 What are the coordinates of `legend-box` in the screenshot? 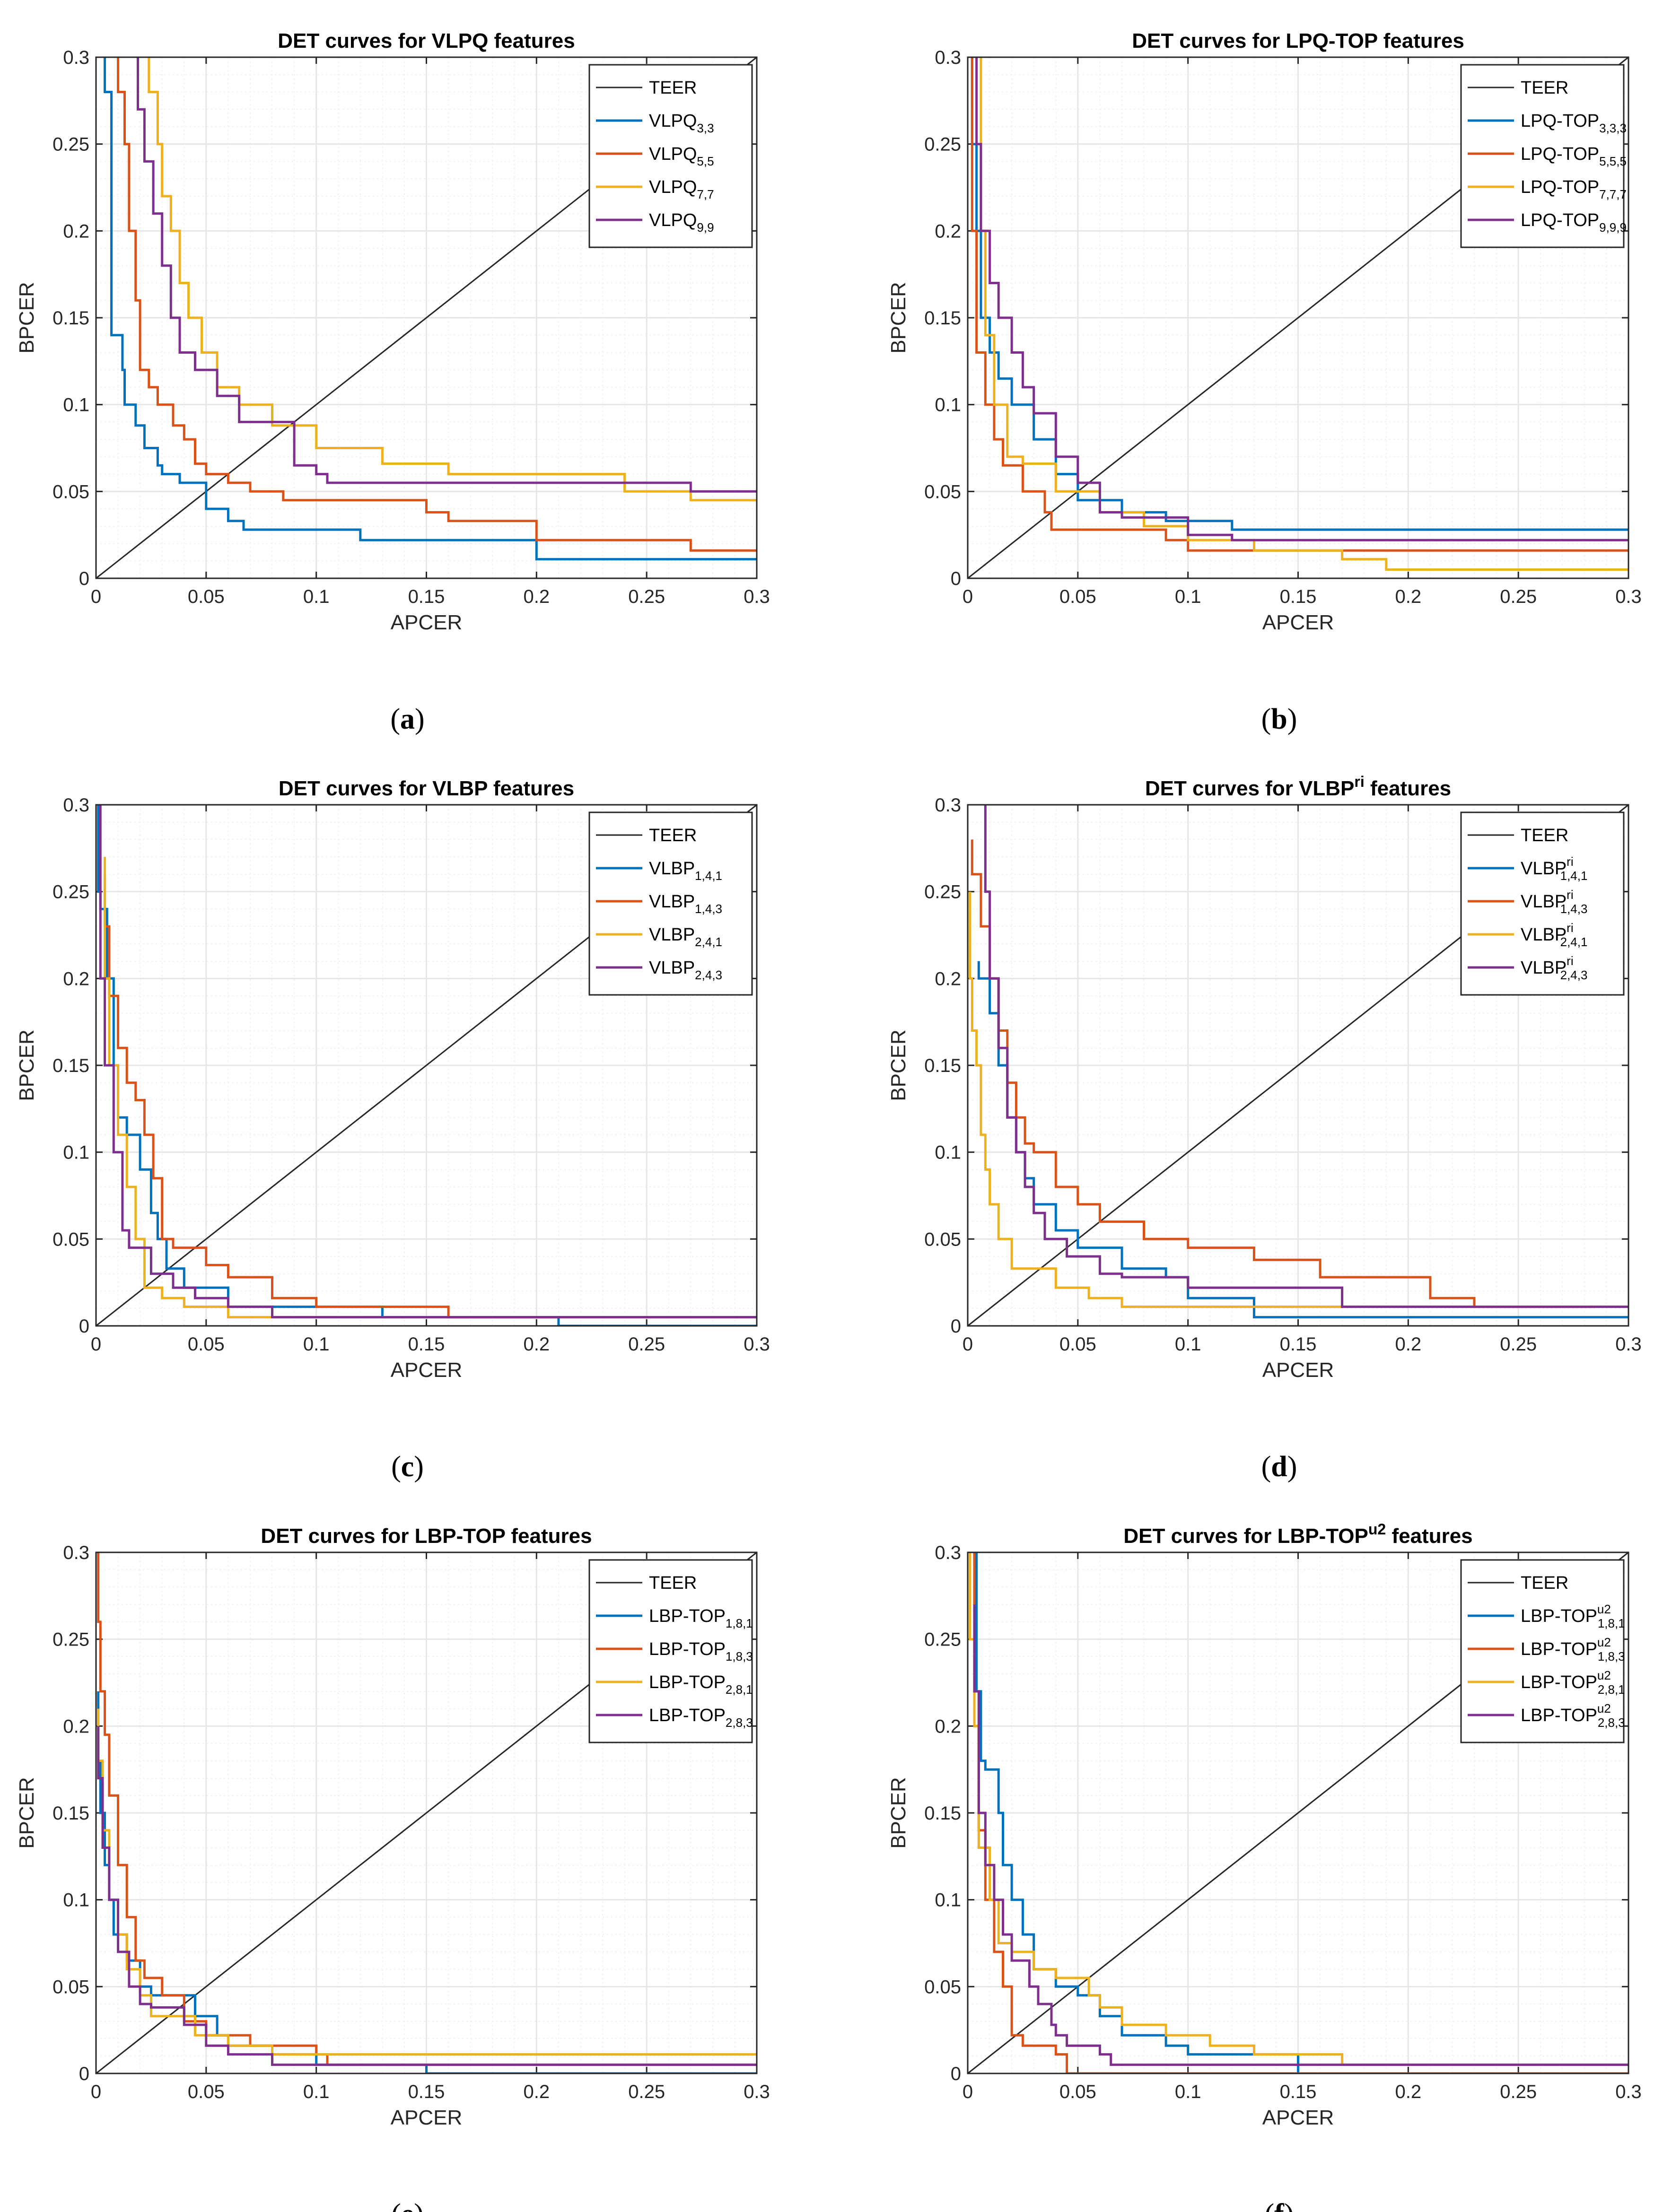 It's located at (1542, 156).